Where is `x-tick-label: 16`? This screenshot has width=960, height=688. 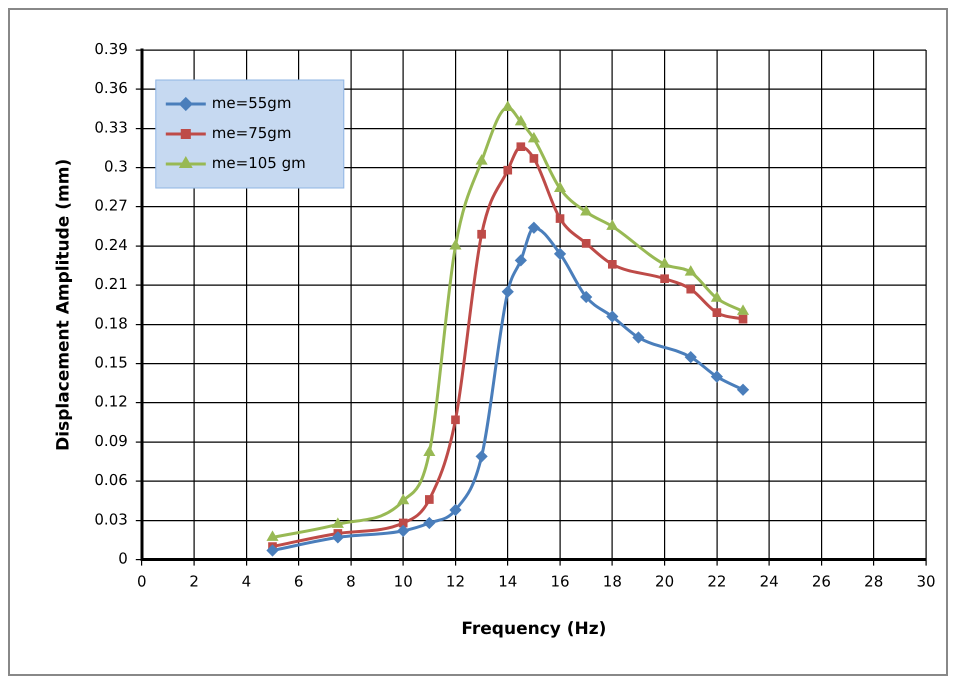
x-tick-label: 16 is located at coordinates (560, 581).